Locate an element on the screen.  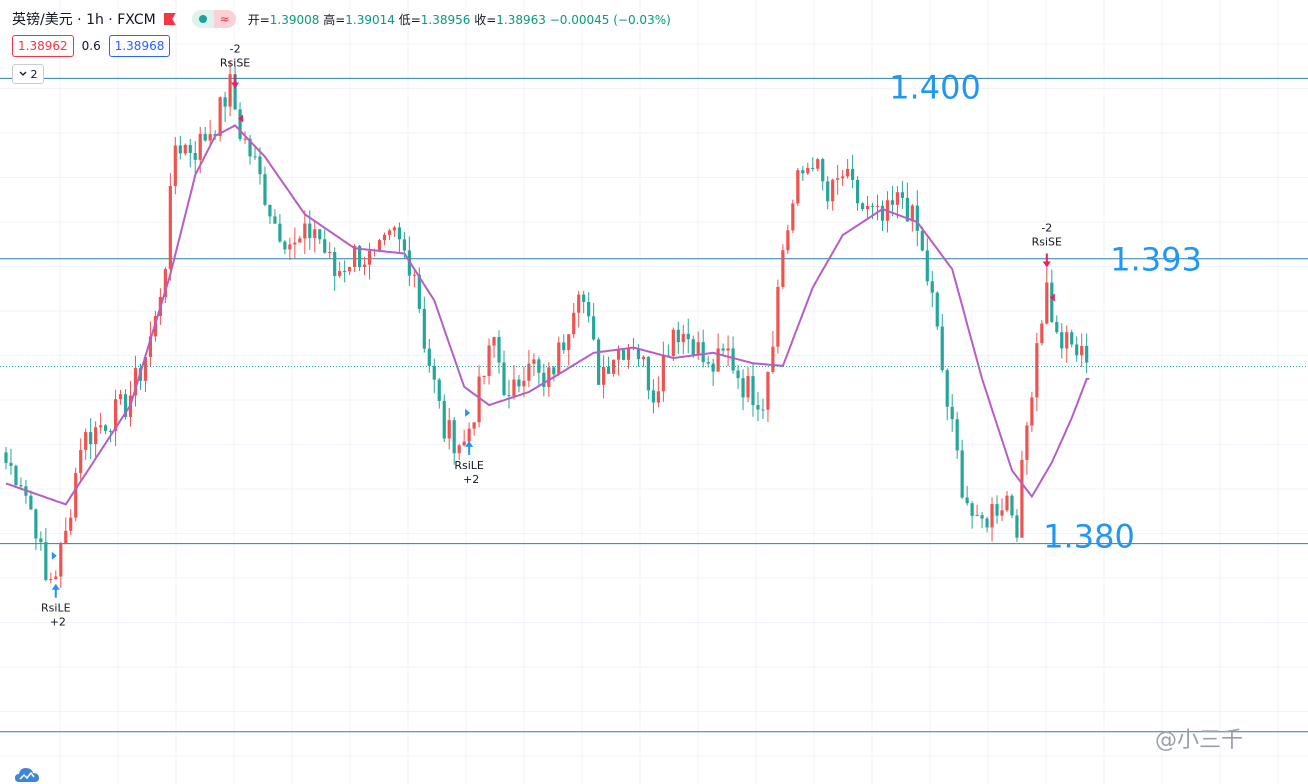
close-value: 1.38963 is located at coordinates (521, 19).